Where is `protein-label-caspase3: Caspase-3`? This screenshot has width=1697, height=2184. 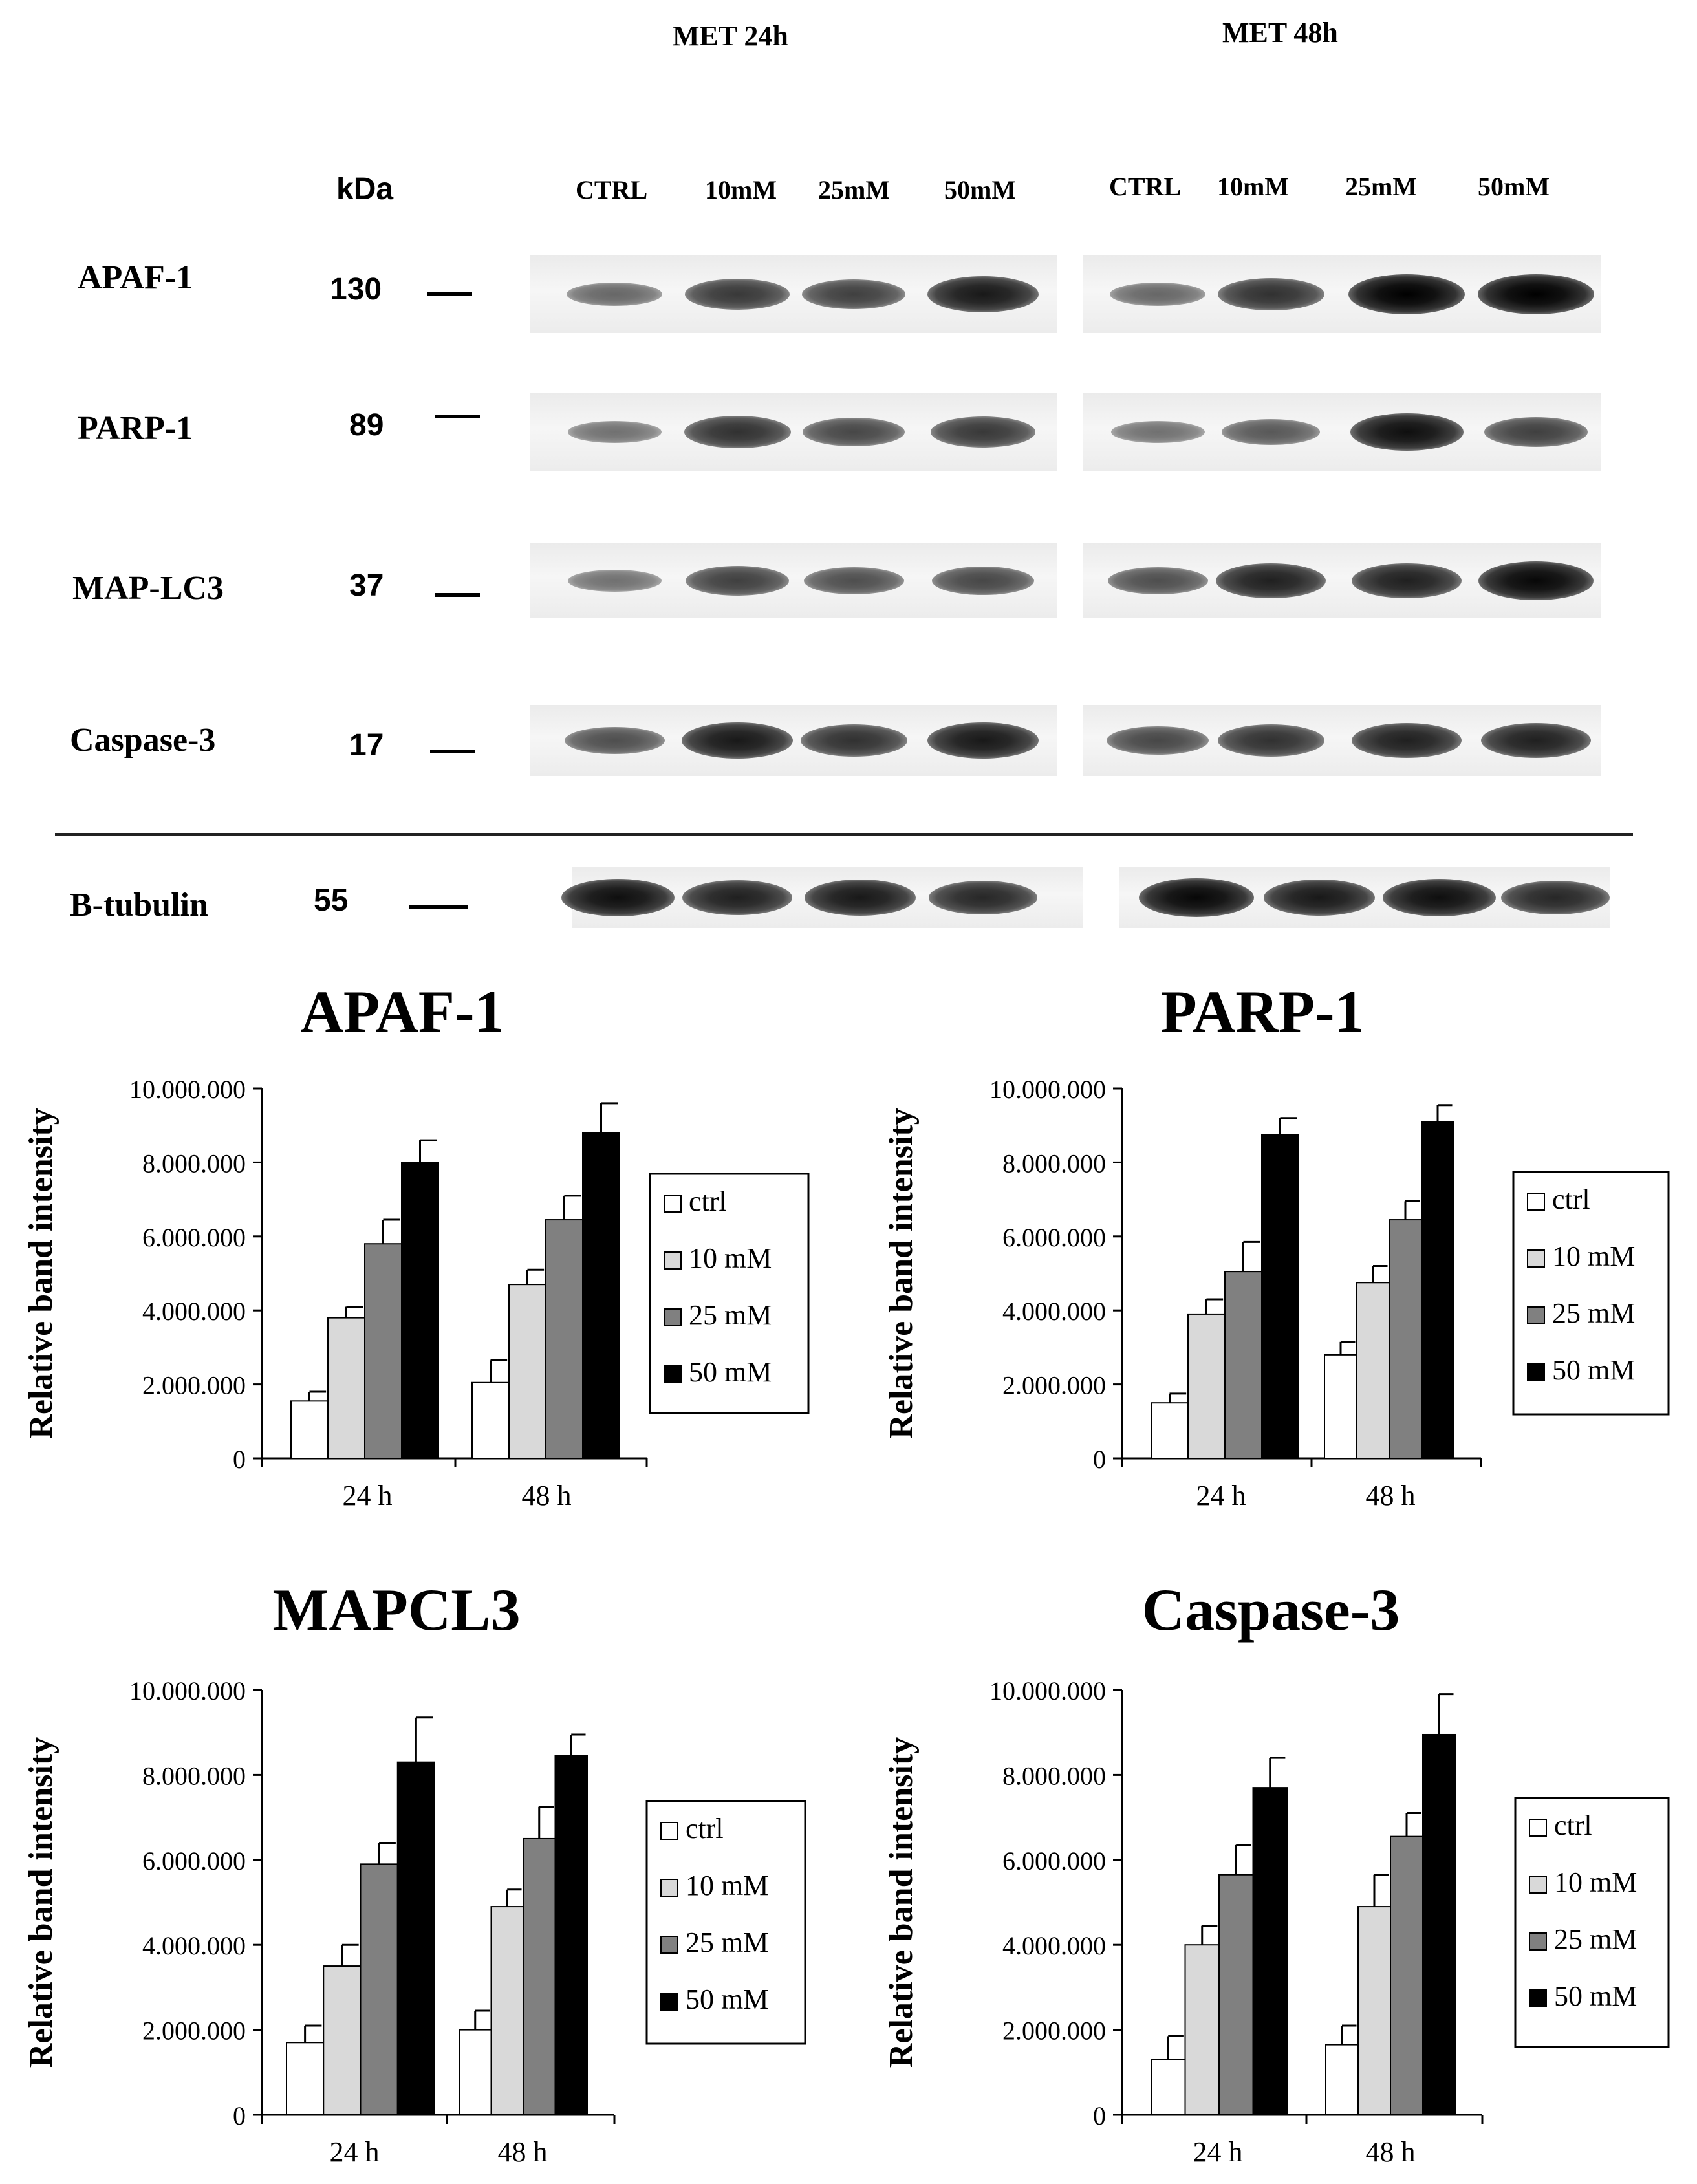
protein-label-caspase3: Caspase-3 is located at coordinates (143, 741).